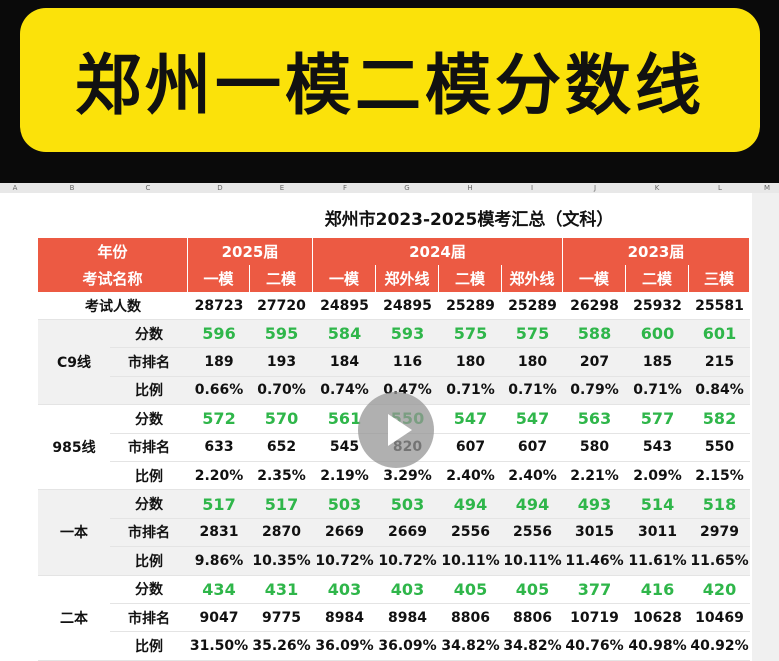 Image resolution: width=779 pixels, height=661 pixels. I want to click on cell: 180, so click(532, 362).